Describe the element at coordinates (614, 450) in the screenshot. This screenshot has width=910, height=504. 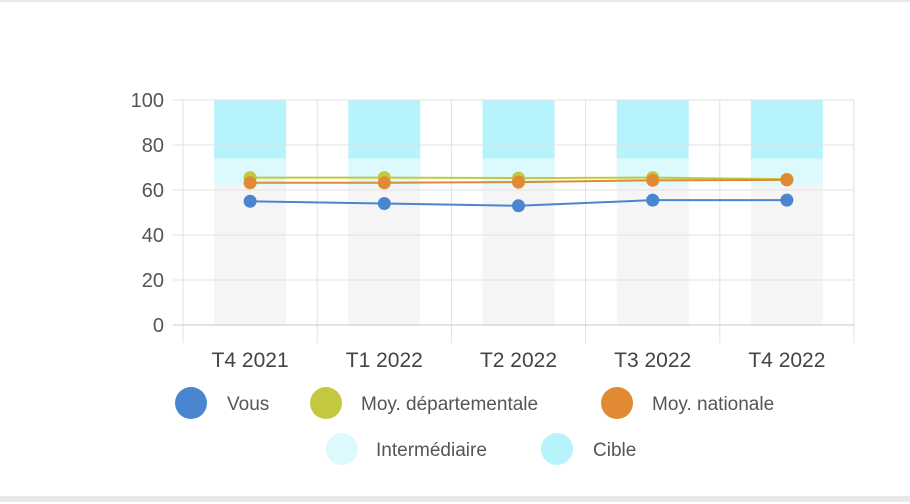
I see `legend-label: Cible` at that location.